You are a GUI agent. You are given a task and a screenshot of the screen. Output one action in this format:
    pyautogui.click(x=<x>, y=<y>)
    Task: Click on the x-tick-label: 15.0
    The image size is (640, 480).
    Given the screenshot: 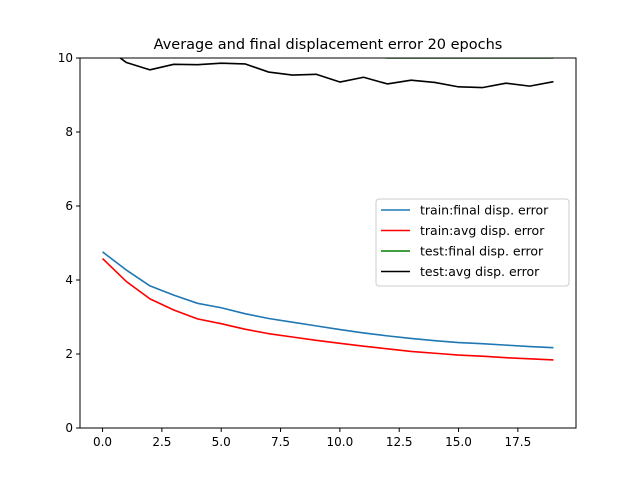 What is the action you would take?
    pyautogui.click(x=458, y=442)
    